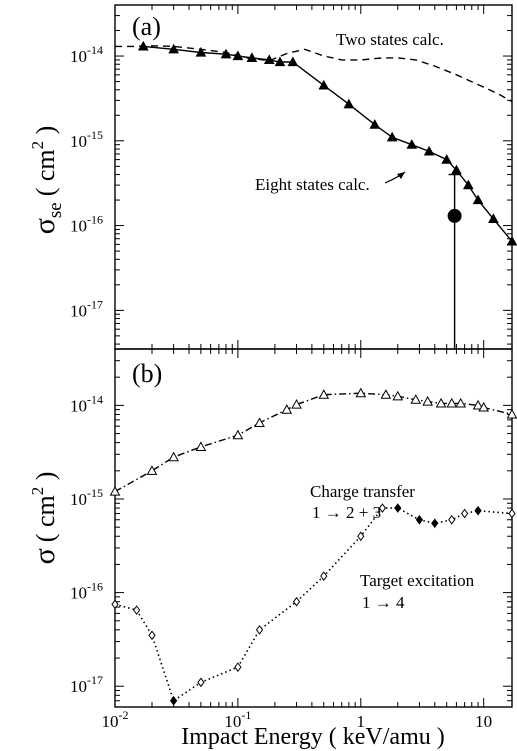  Describe the element at coordinates (314, 74) in the screenshot. I see `series-line-two-states-calc` at that location.